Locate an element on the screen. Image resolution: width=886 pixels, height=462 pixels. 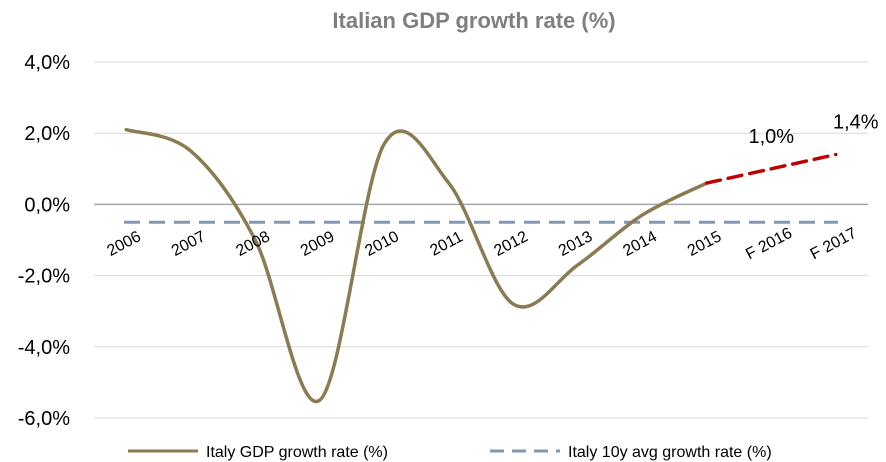
series-line-forecast is located at coordinates (771, 168).